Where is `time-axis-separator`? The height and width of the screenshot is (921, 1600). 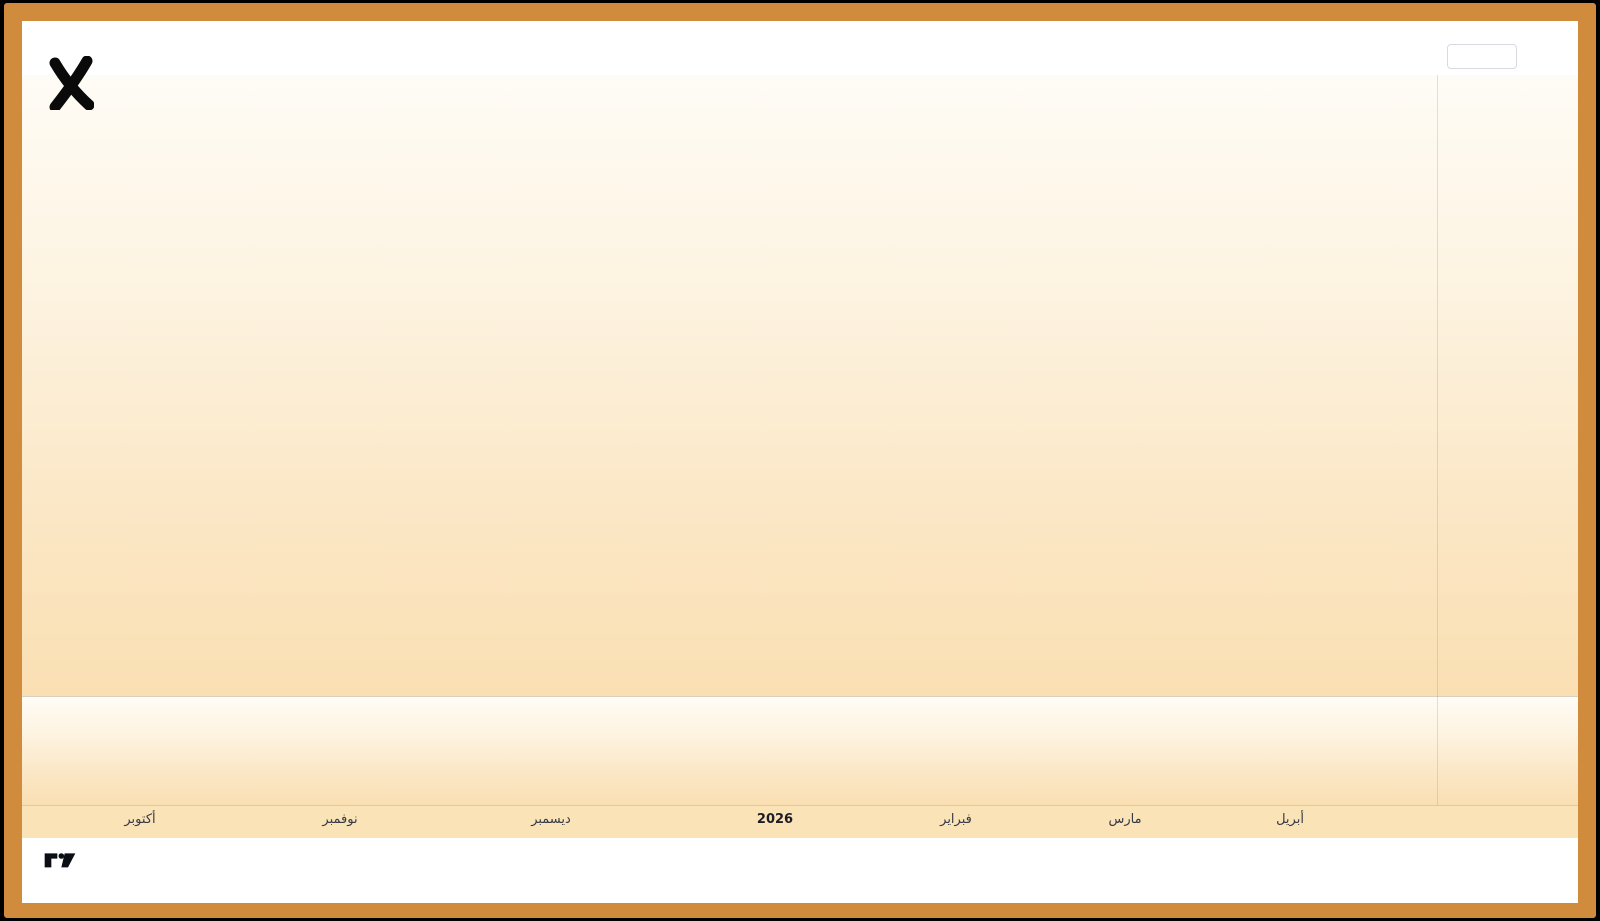
time-axis-separator is located at coordinates (800, 805).